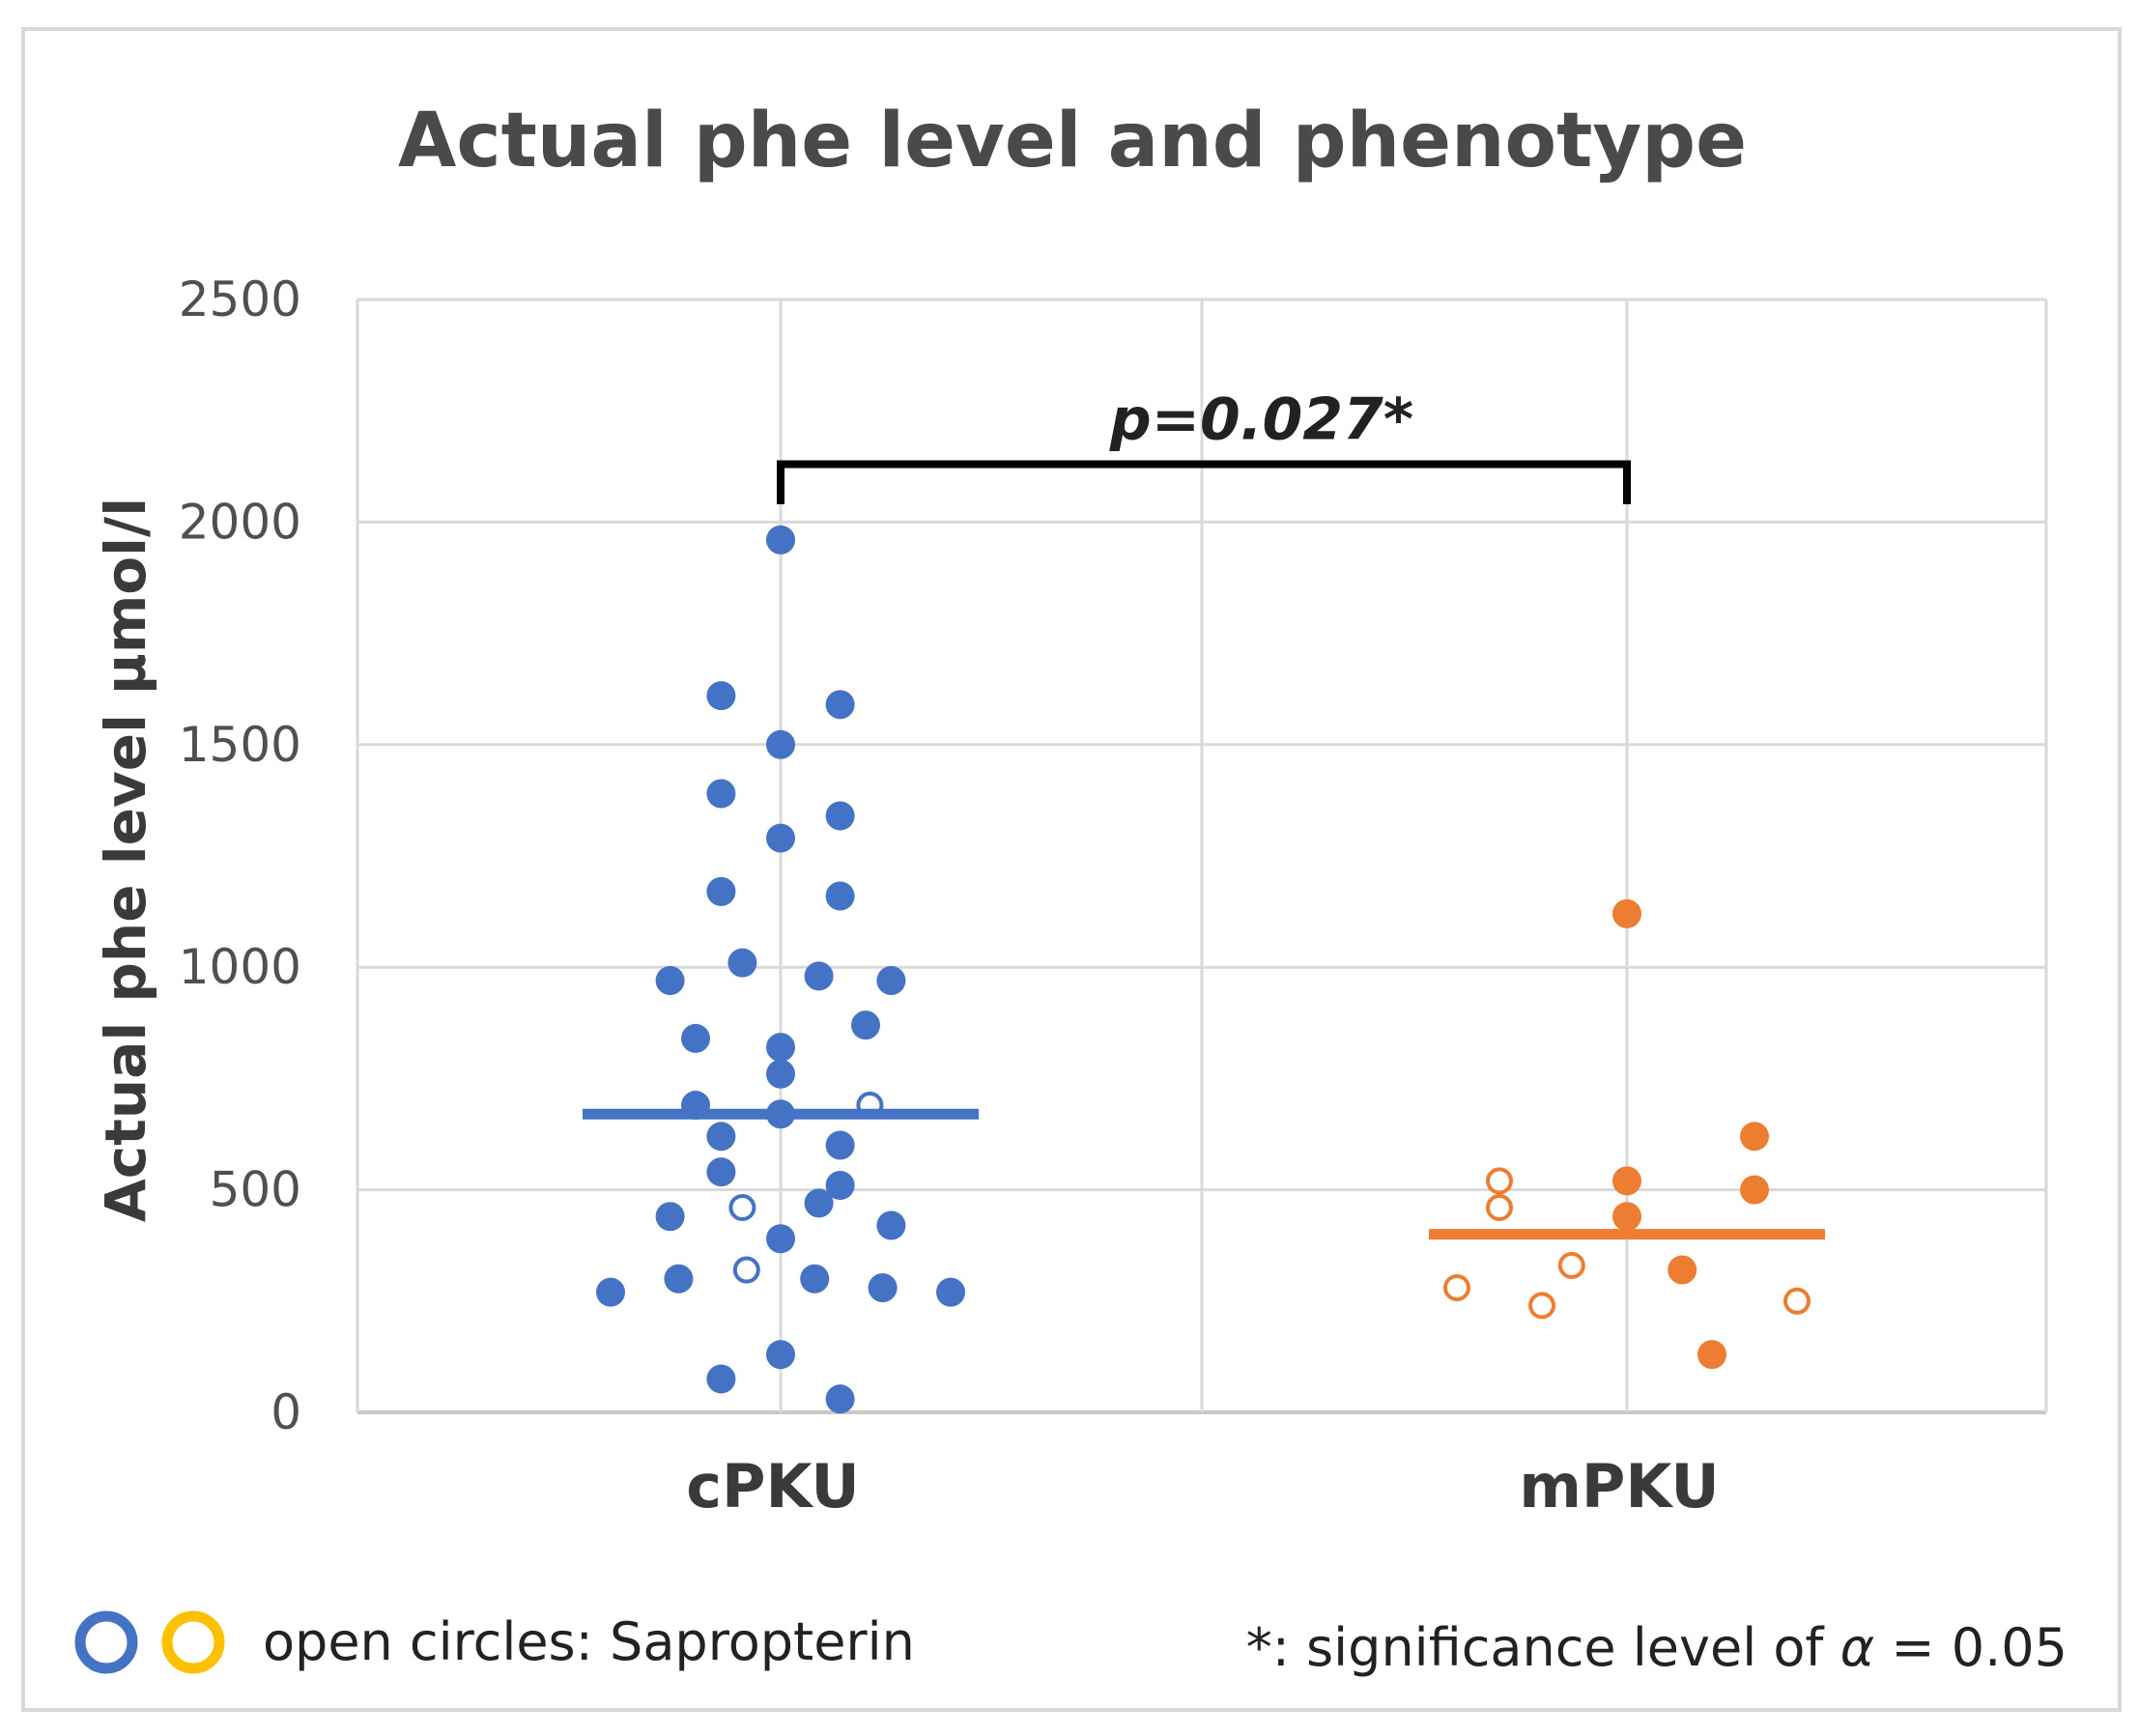 The width and height of the screenshot is (2139, 1736). Describe the element at coordinates (1204, 1174) in the screenshot. I see `median-layer` at that location.